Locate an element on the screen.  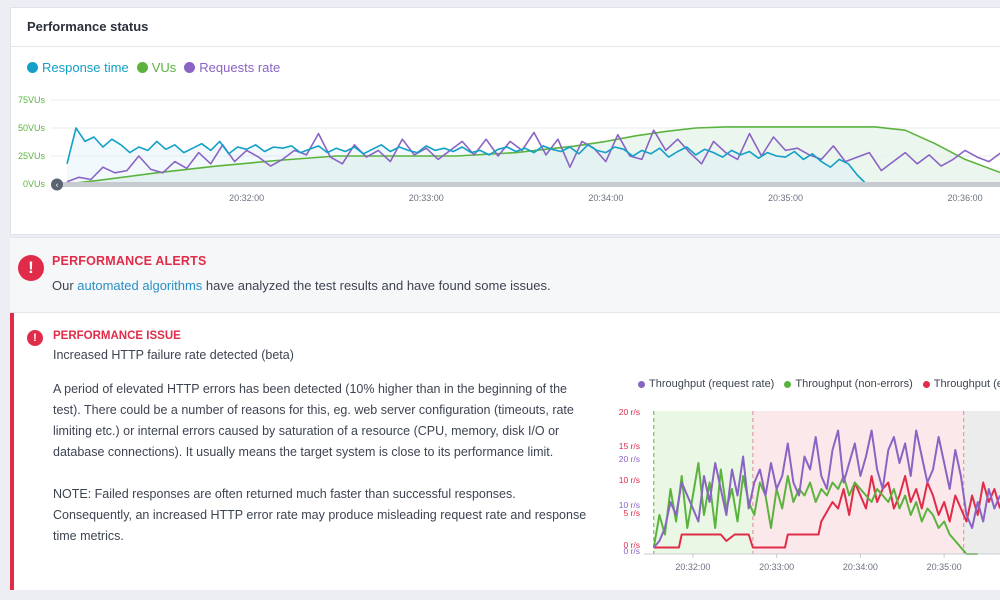
legend-throughput-request-rate: Throughput (request rate) is located at coordinates (706, 384).